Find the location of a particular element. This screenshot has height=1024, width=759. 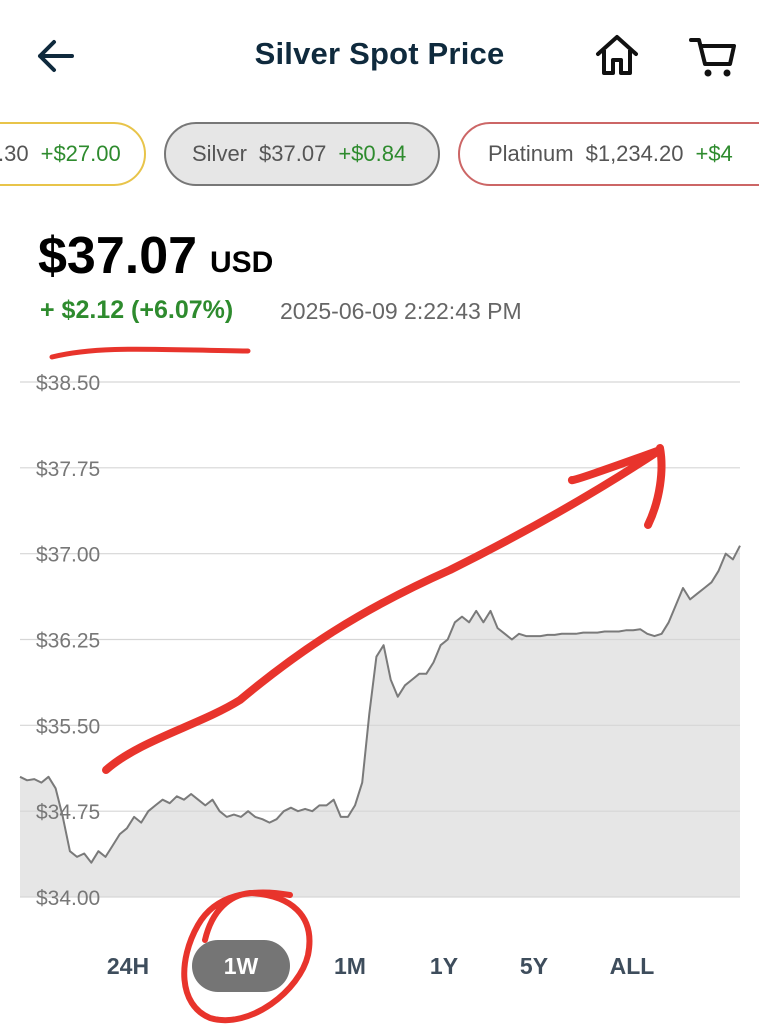

page-title: Silver Spot Price is located at coordinates (379, 53).